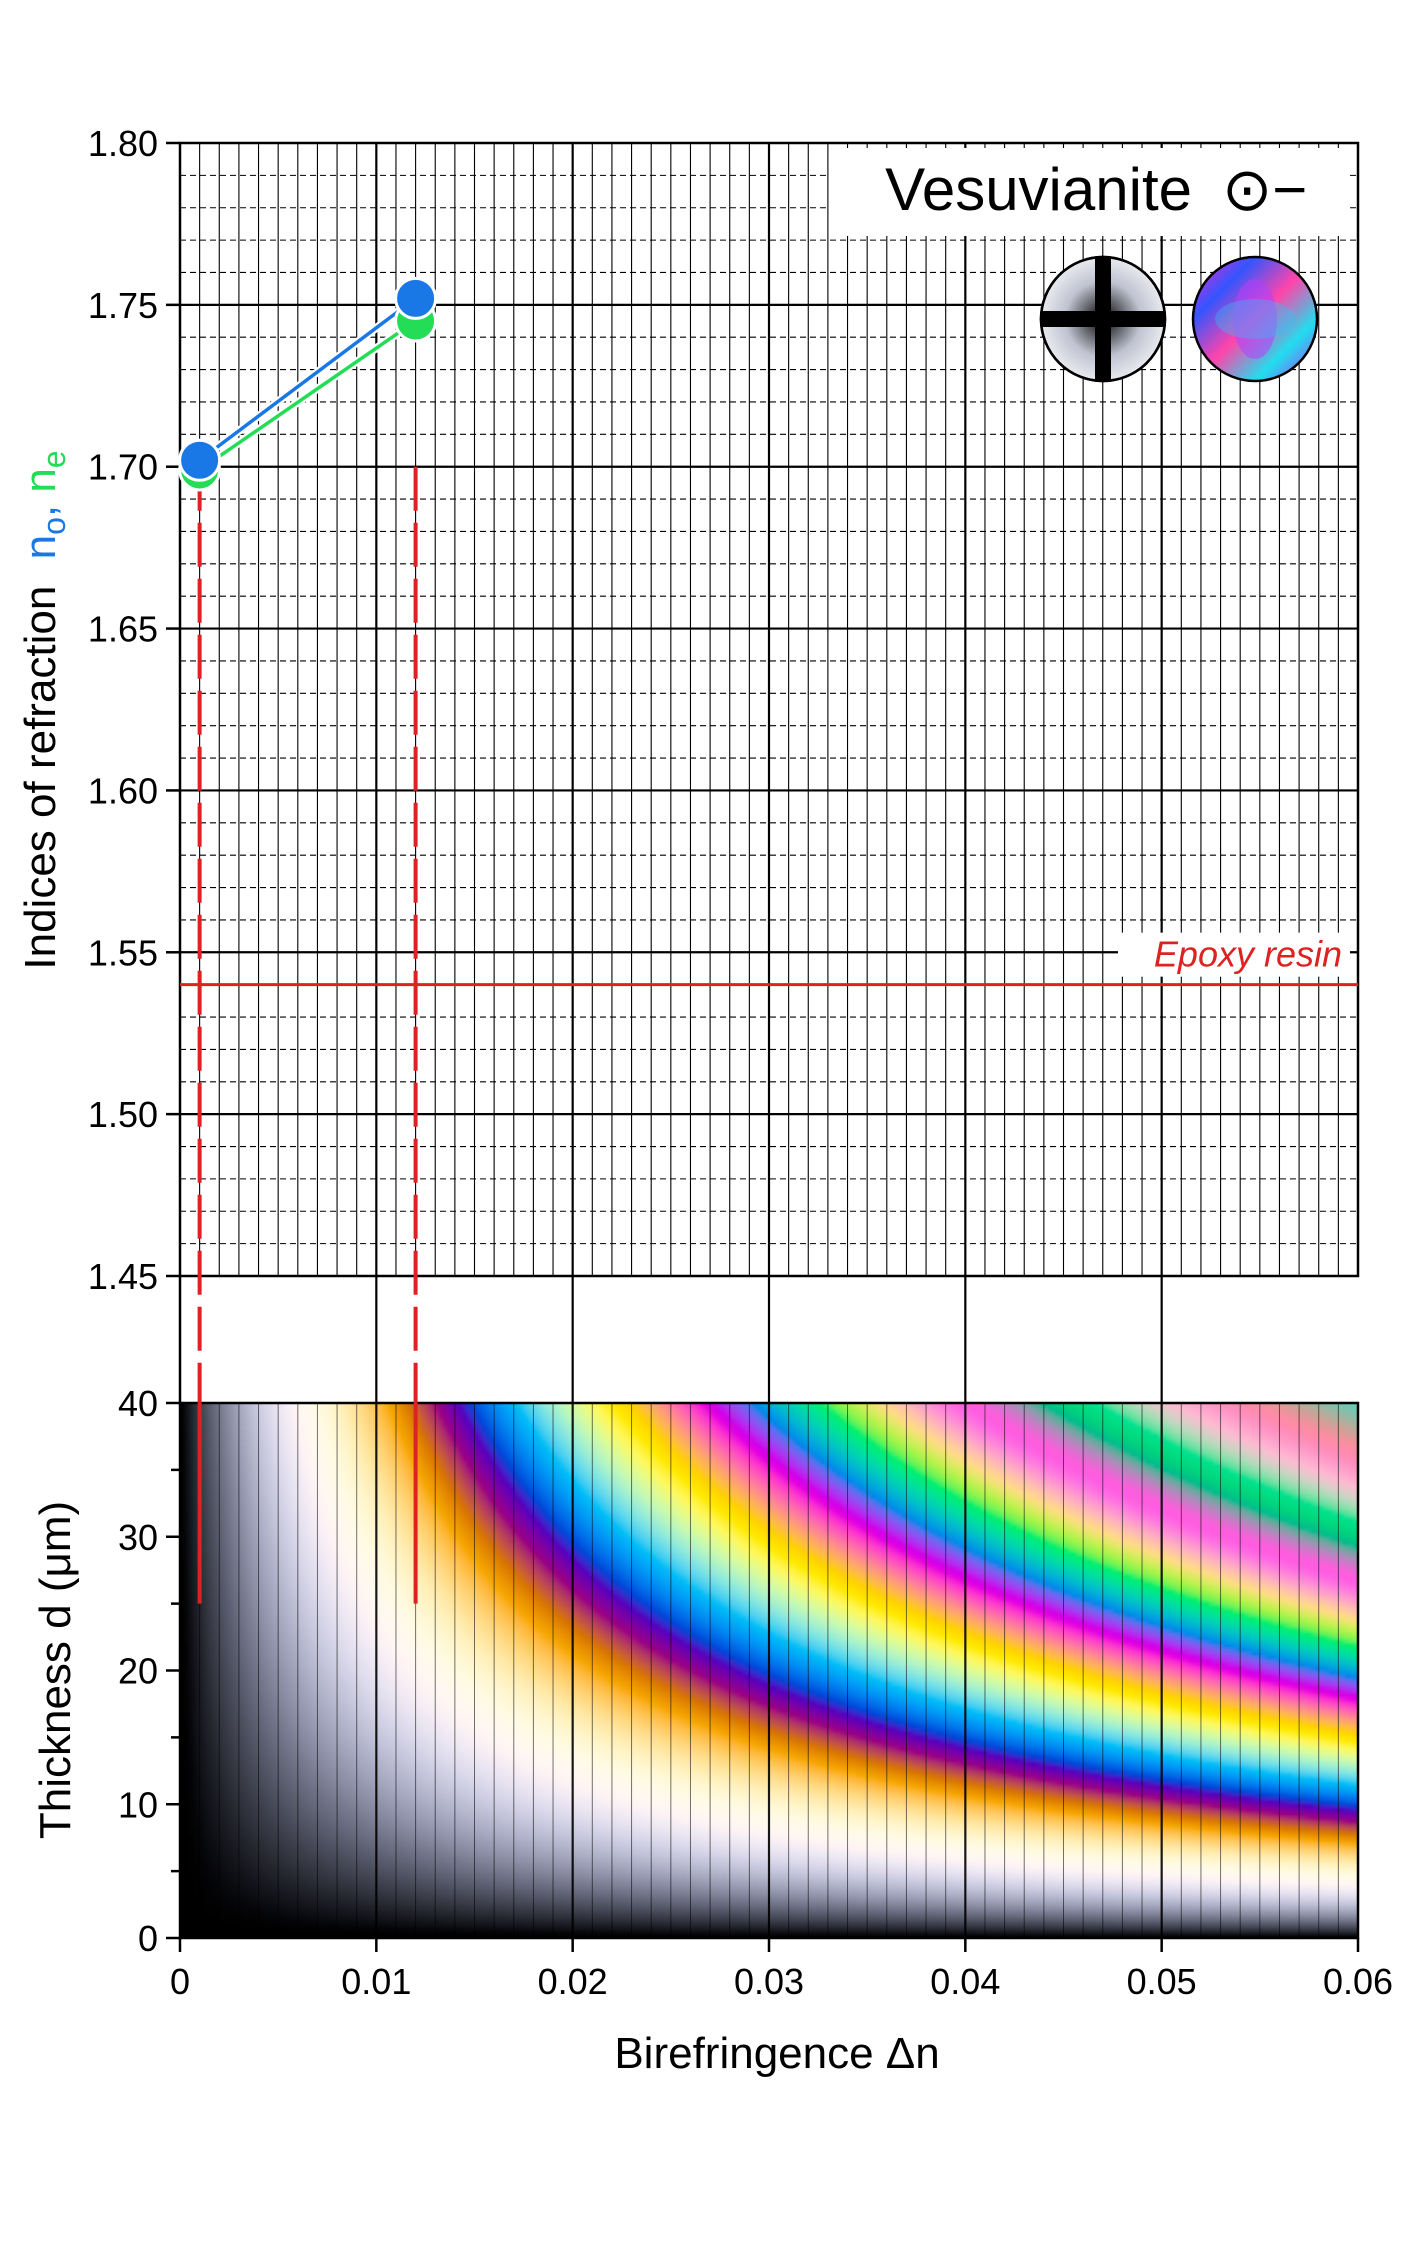 The height and width of the screenshot is (2244, 1417). What do you see at coordinates (138, 1804) in the screenshot?
I see `y-tick-label: 10` at bounding box center [138, 1804].